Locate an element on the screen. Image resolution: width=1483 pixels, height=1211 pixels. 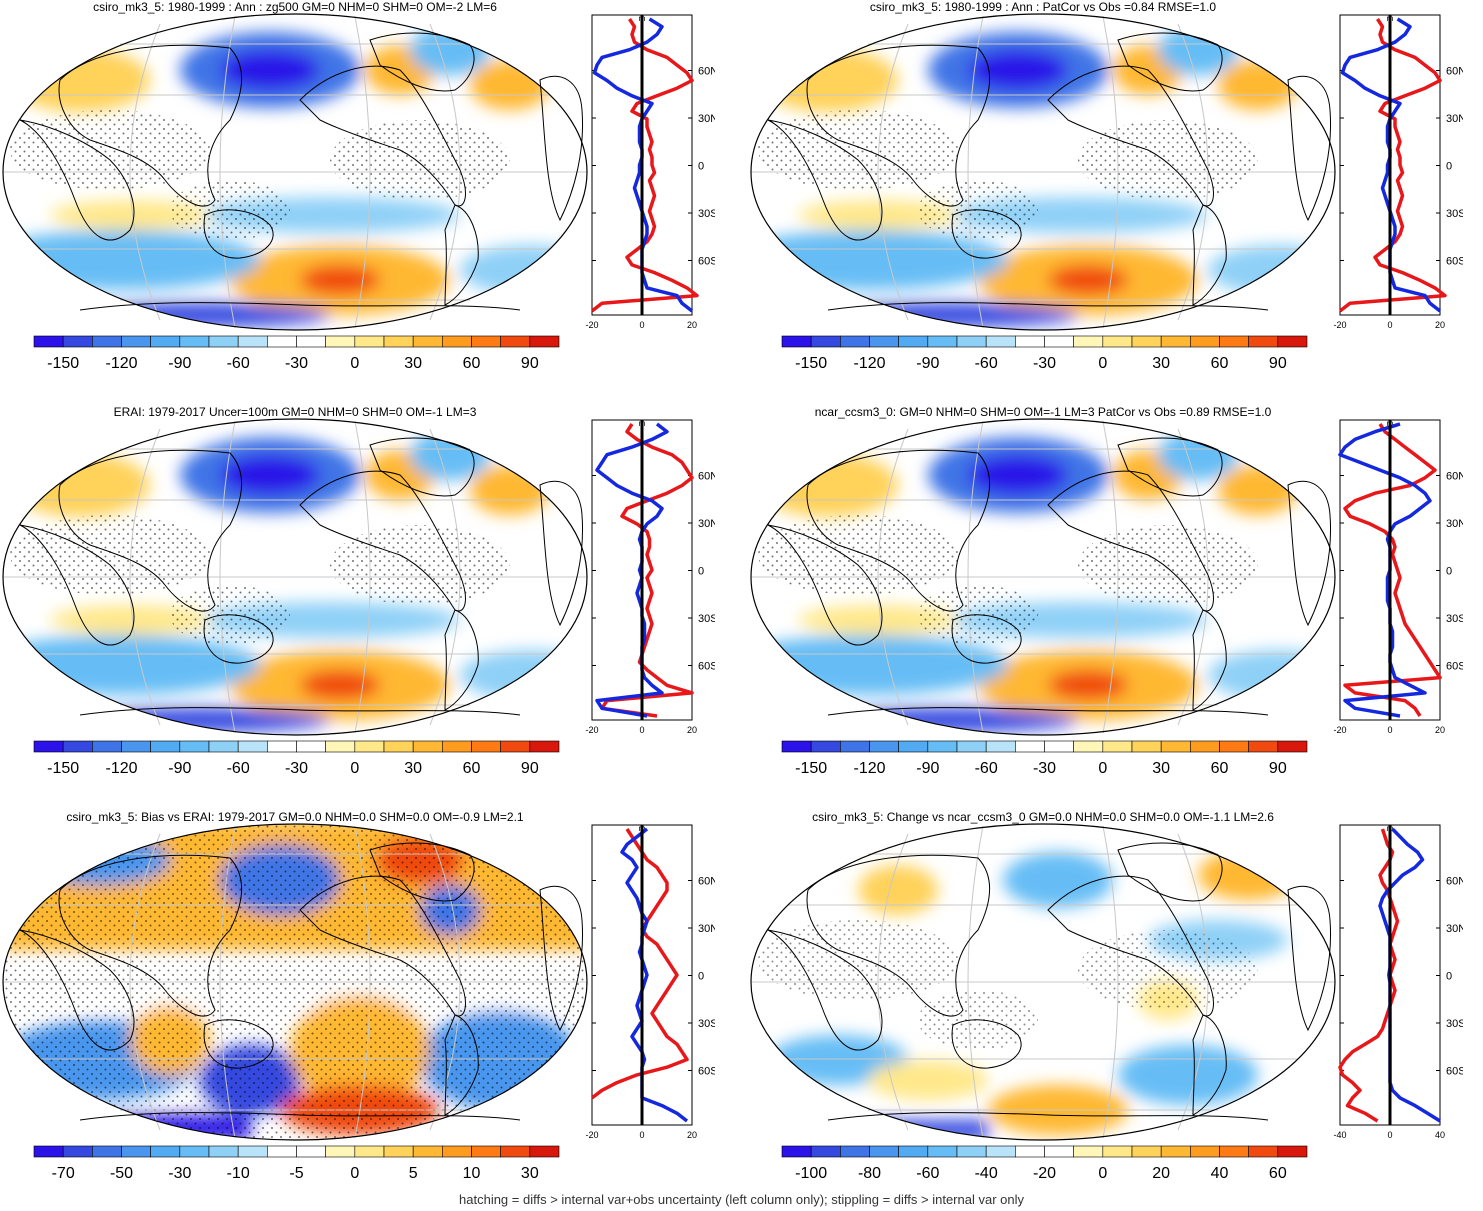
x-tick-label: 20 is located at coordinates (692, 1135).